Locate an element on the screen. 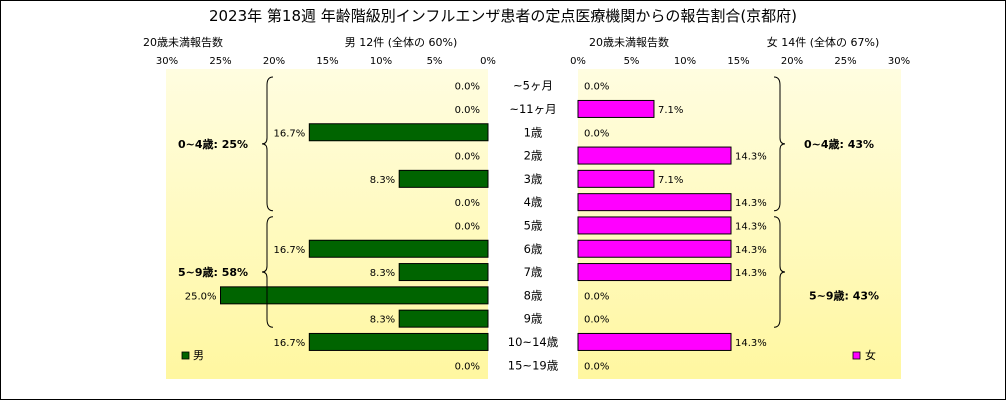  category-label: 8歳 is located at coordinates (533, 295).